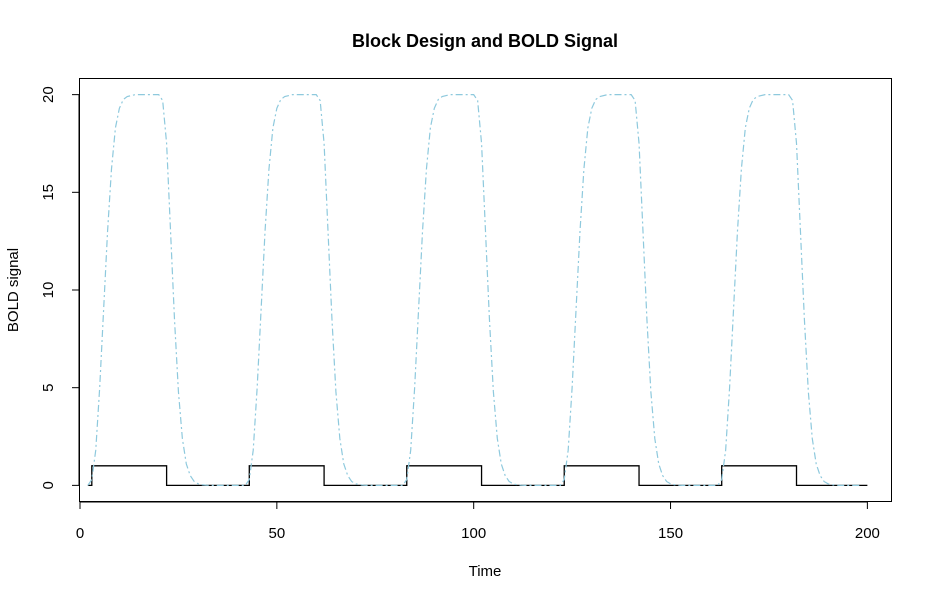  Describe the element at coordinates (48, 388) in the screenshot. I see `y-tick-label: 5` at that location.